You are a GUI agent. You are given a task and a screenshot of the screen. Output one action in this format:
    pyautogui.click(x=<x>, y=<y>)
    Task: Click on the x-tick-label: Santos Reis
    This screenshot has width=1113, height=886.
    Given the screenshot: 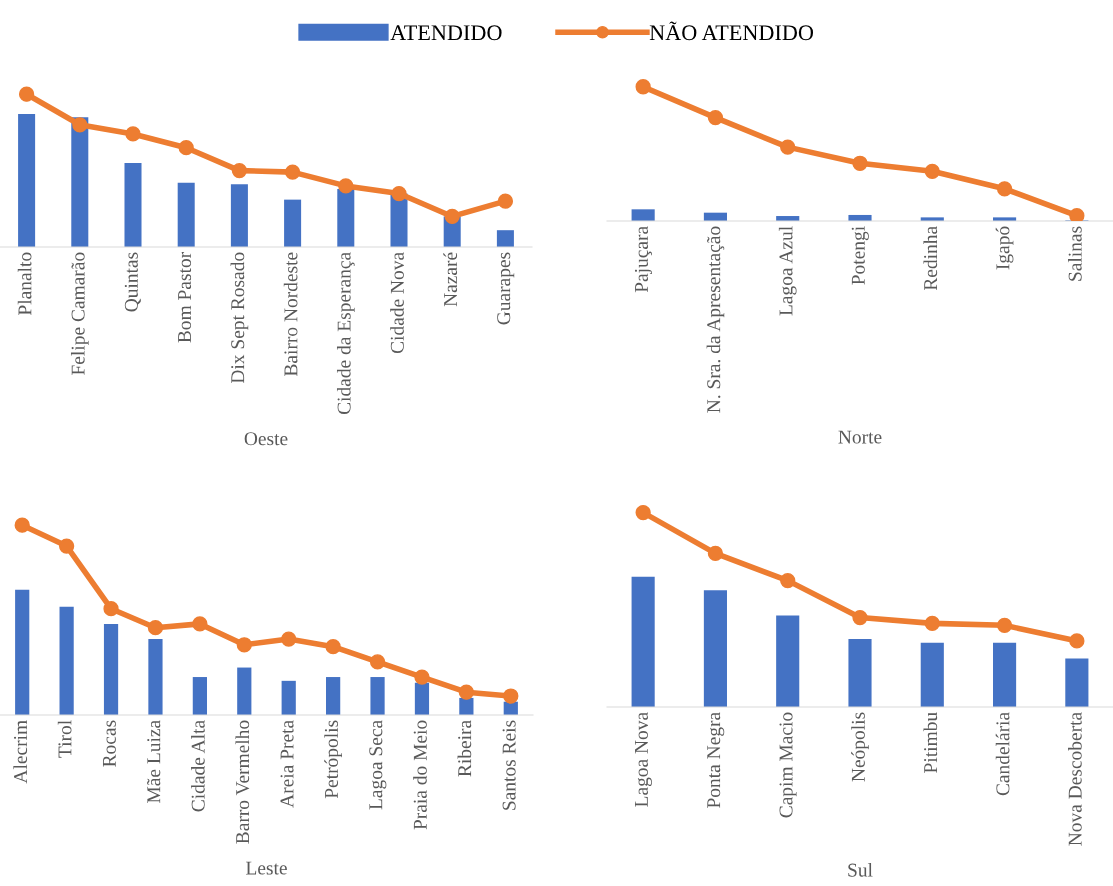 What is the action you would take?
    pyautogui.click(x=509, y=765)
    